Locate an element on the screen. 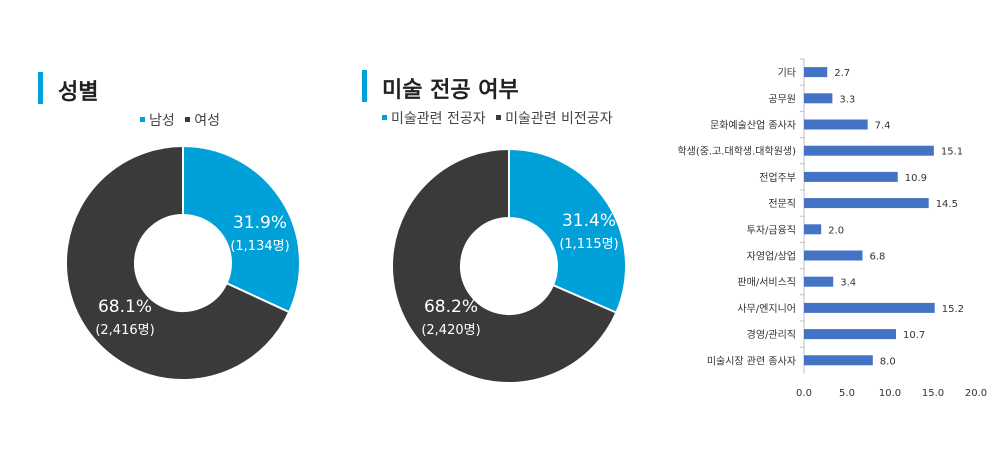  x-tick-label: 0.0 is located at coordinates (804, 393).